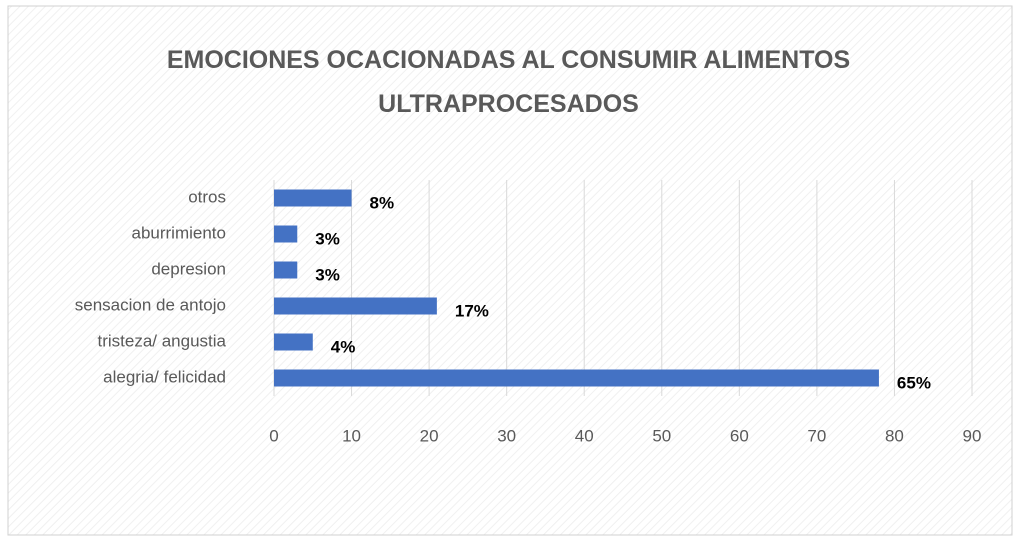 The width and height of the screenshot is (1017, 540). Describe the element at coordinates (161, 340) in the screenshot. I see `y-tick-label: tristeza/ angustia` at that location.